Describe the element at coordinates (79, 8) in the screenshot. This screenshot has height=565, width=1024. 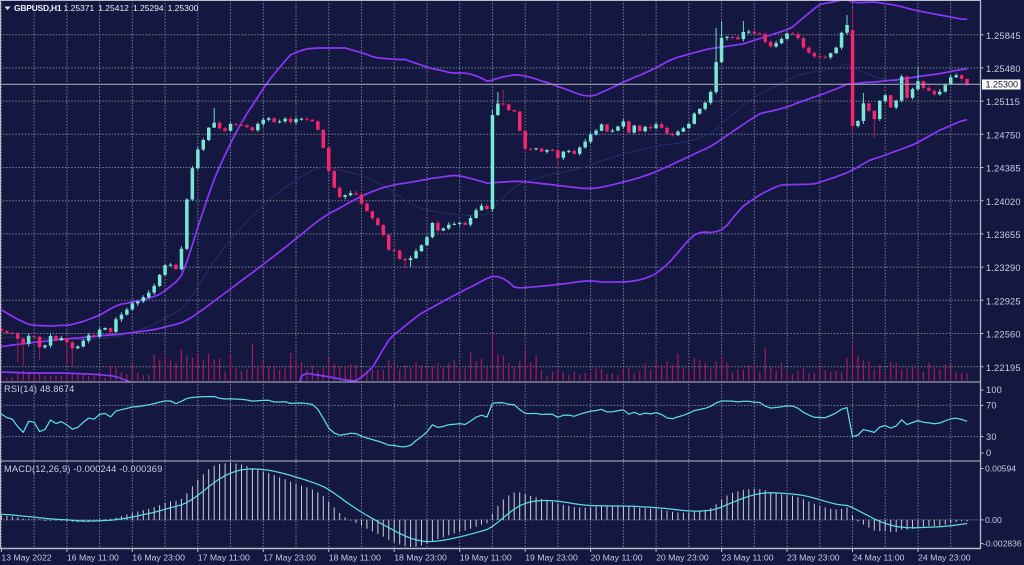
I see `svg-text: 1.25371` at that location.